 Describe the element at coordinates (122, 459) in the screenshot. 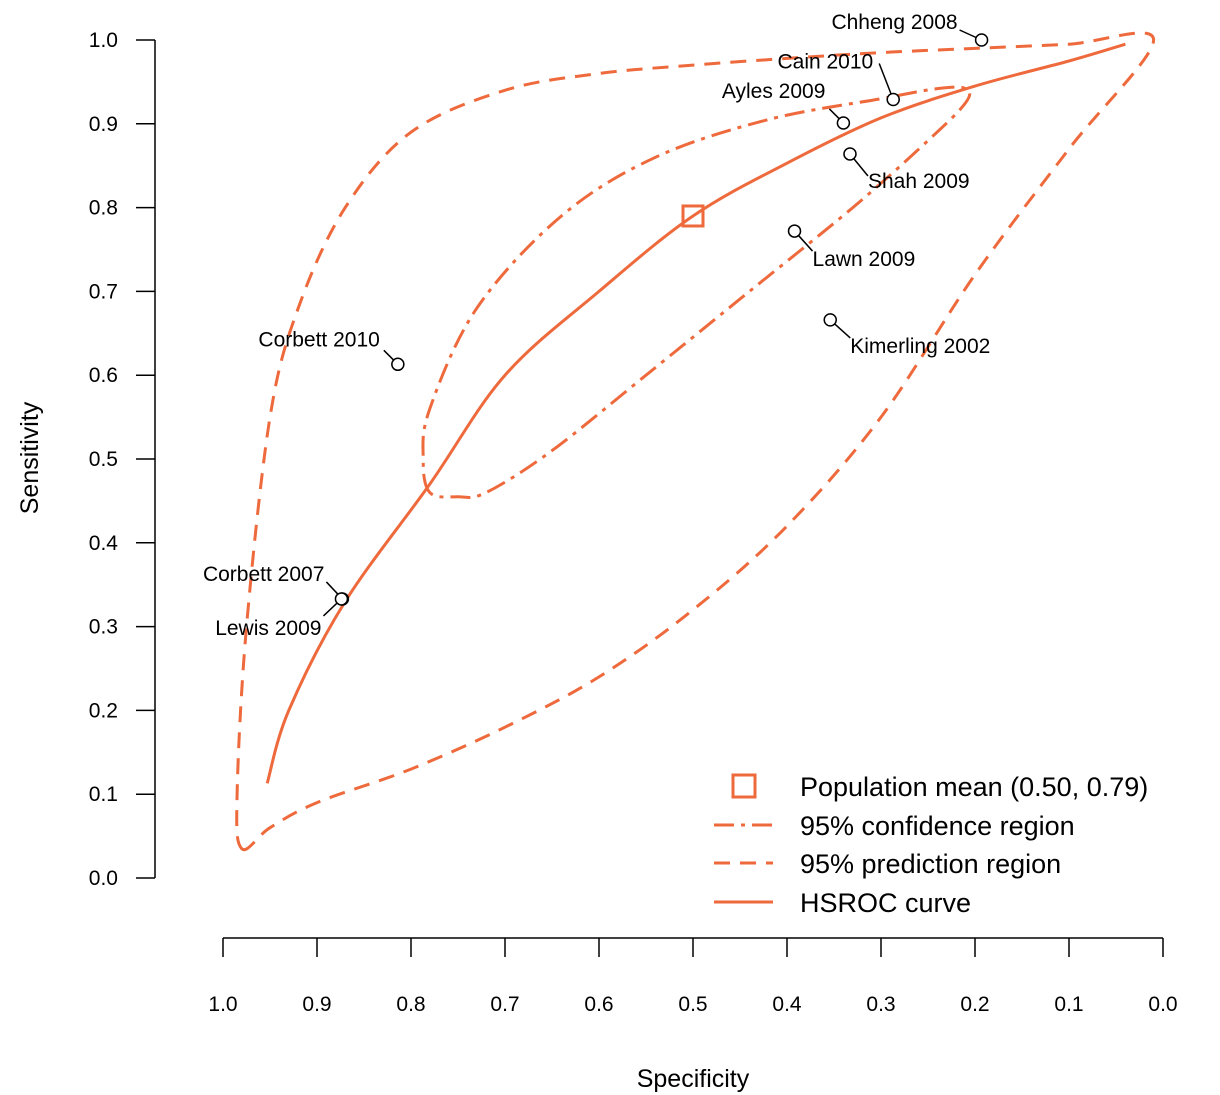

I see `y-axis: 0.0 0.1 0.2 0.3 0.4 0.5 0.6 0.7 0.8 0.9 1.0` at that location.